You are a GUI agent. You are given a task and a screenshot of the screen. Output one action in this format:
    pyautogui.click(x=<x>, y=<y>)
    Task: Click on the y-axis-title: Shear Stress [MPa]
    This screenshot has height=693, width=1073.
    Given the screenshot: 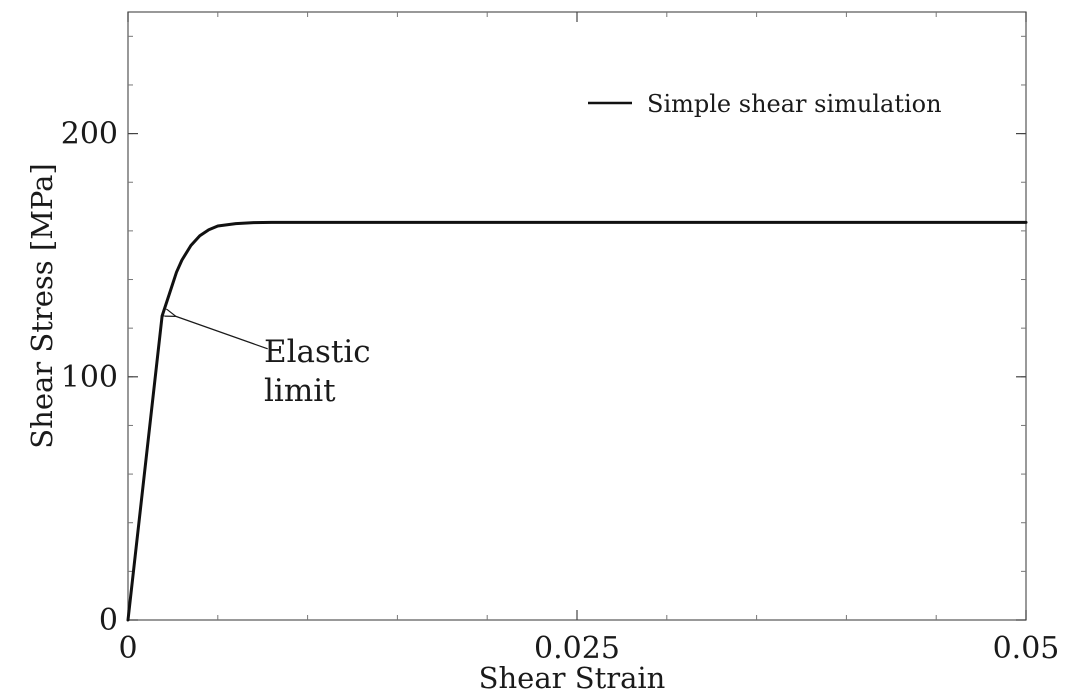 What is the action you would take?
    pyautogui.click(x=42, y=305)
    